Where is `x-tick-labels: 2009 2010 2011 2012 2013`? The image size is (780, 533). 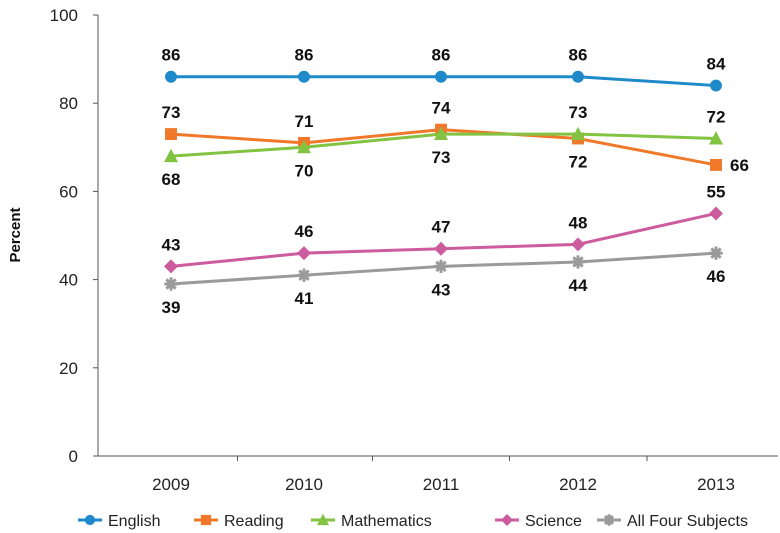 x-tick-labels: 2009 2010 2011 2012 2013 is located at coordinates (443, 484).